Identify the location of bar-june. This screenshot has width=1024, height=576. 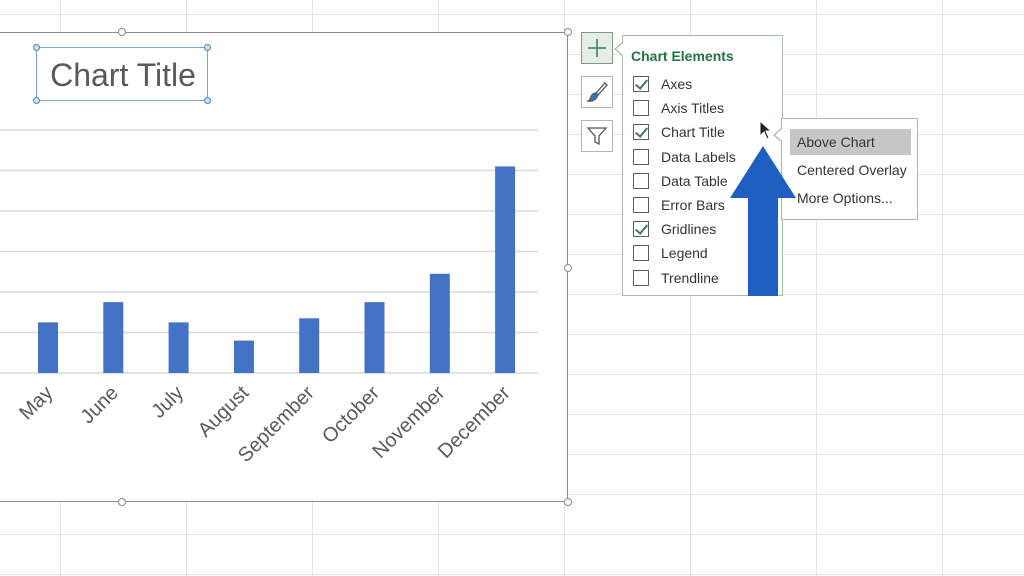
(113, 337).